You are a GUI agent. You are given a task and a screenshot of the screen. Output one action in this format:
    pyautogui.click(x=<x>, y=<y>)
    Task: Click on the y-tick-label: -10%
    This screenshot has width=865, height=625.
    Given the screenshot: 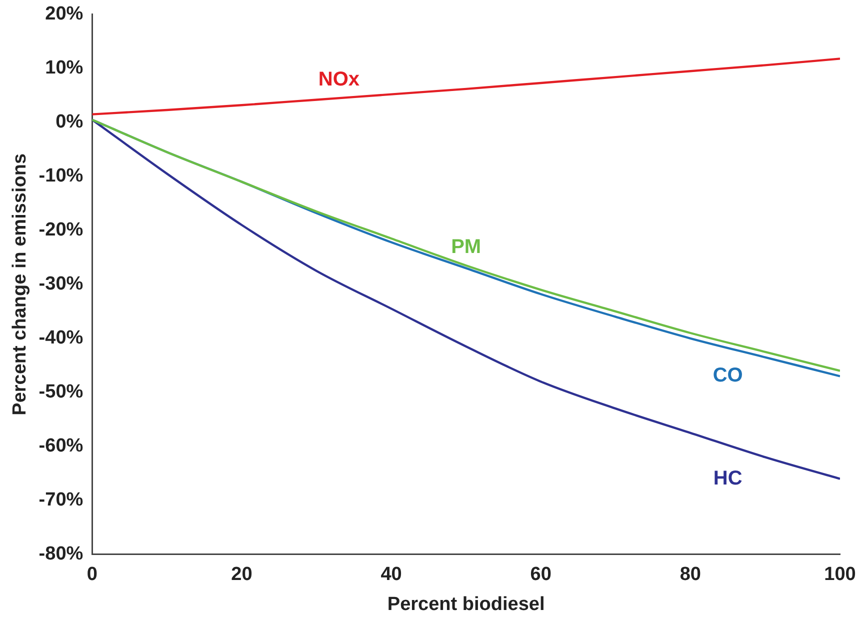 What is the action you would take?
    pyautogui.click(x=61, y=176)
    